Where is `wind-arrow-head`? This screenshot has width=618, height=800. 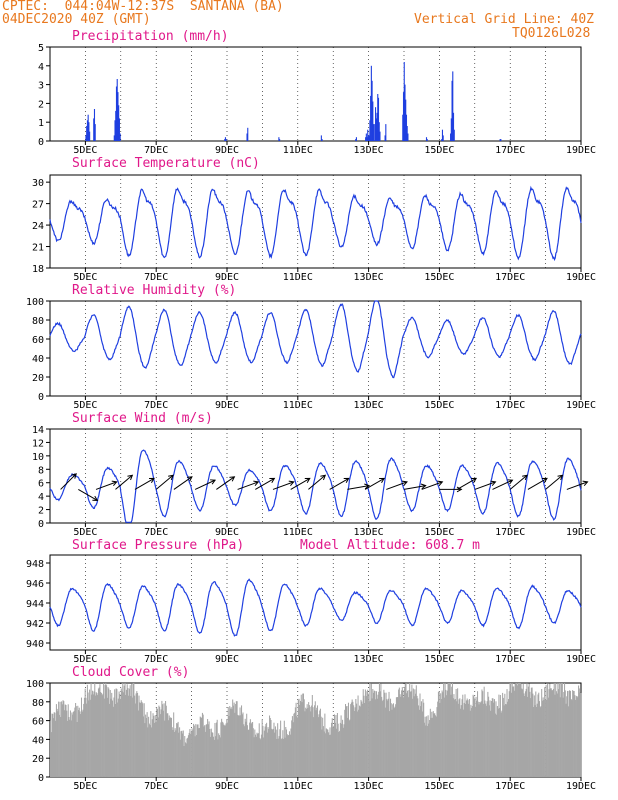 wind-arrow-head is located at coordinates (74, 476).